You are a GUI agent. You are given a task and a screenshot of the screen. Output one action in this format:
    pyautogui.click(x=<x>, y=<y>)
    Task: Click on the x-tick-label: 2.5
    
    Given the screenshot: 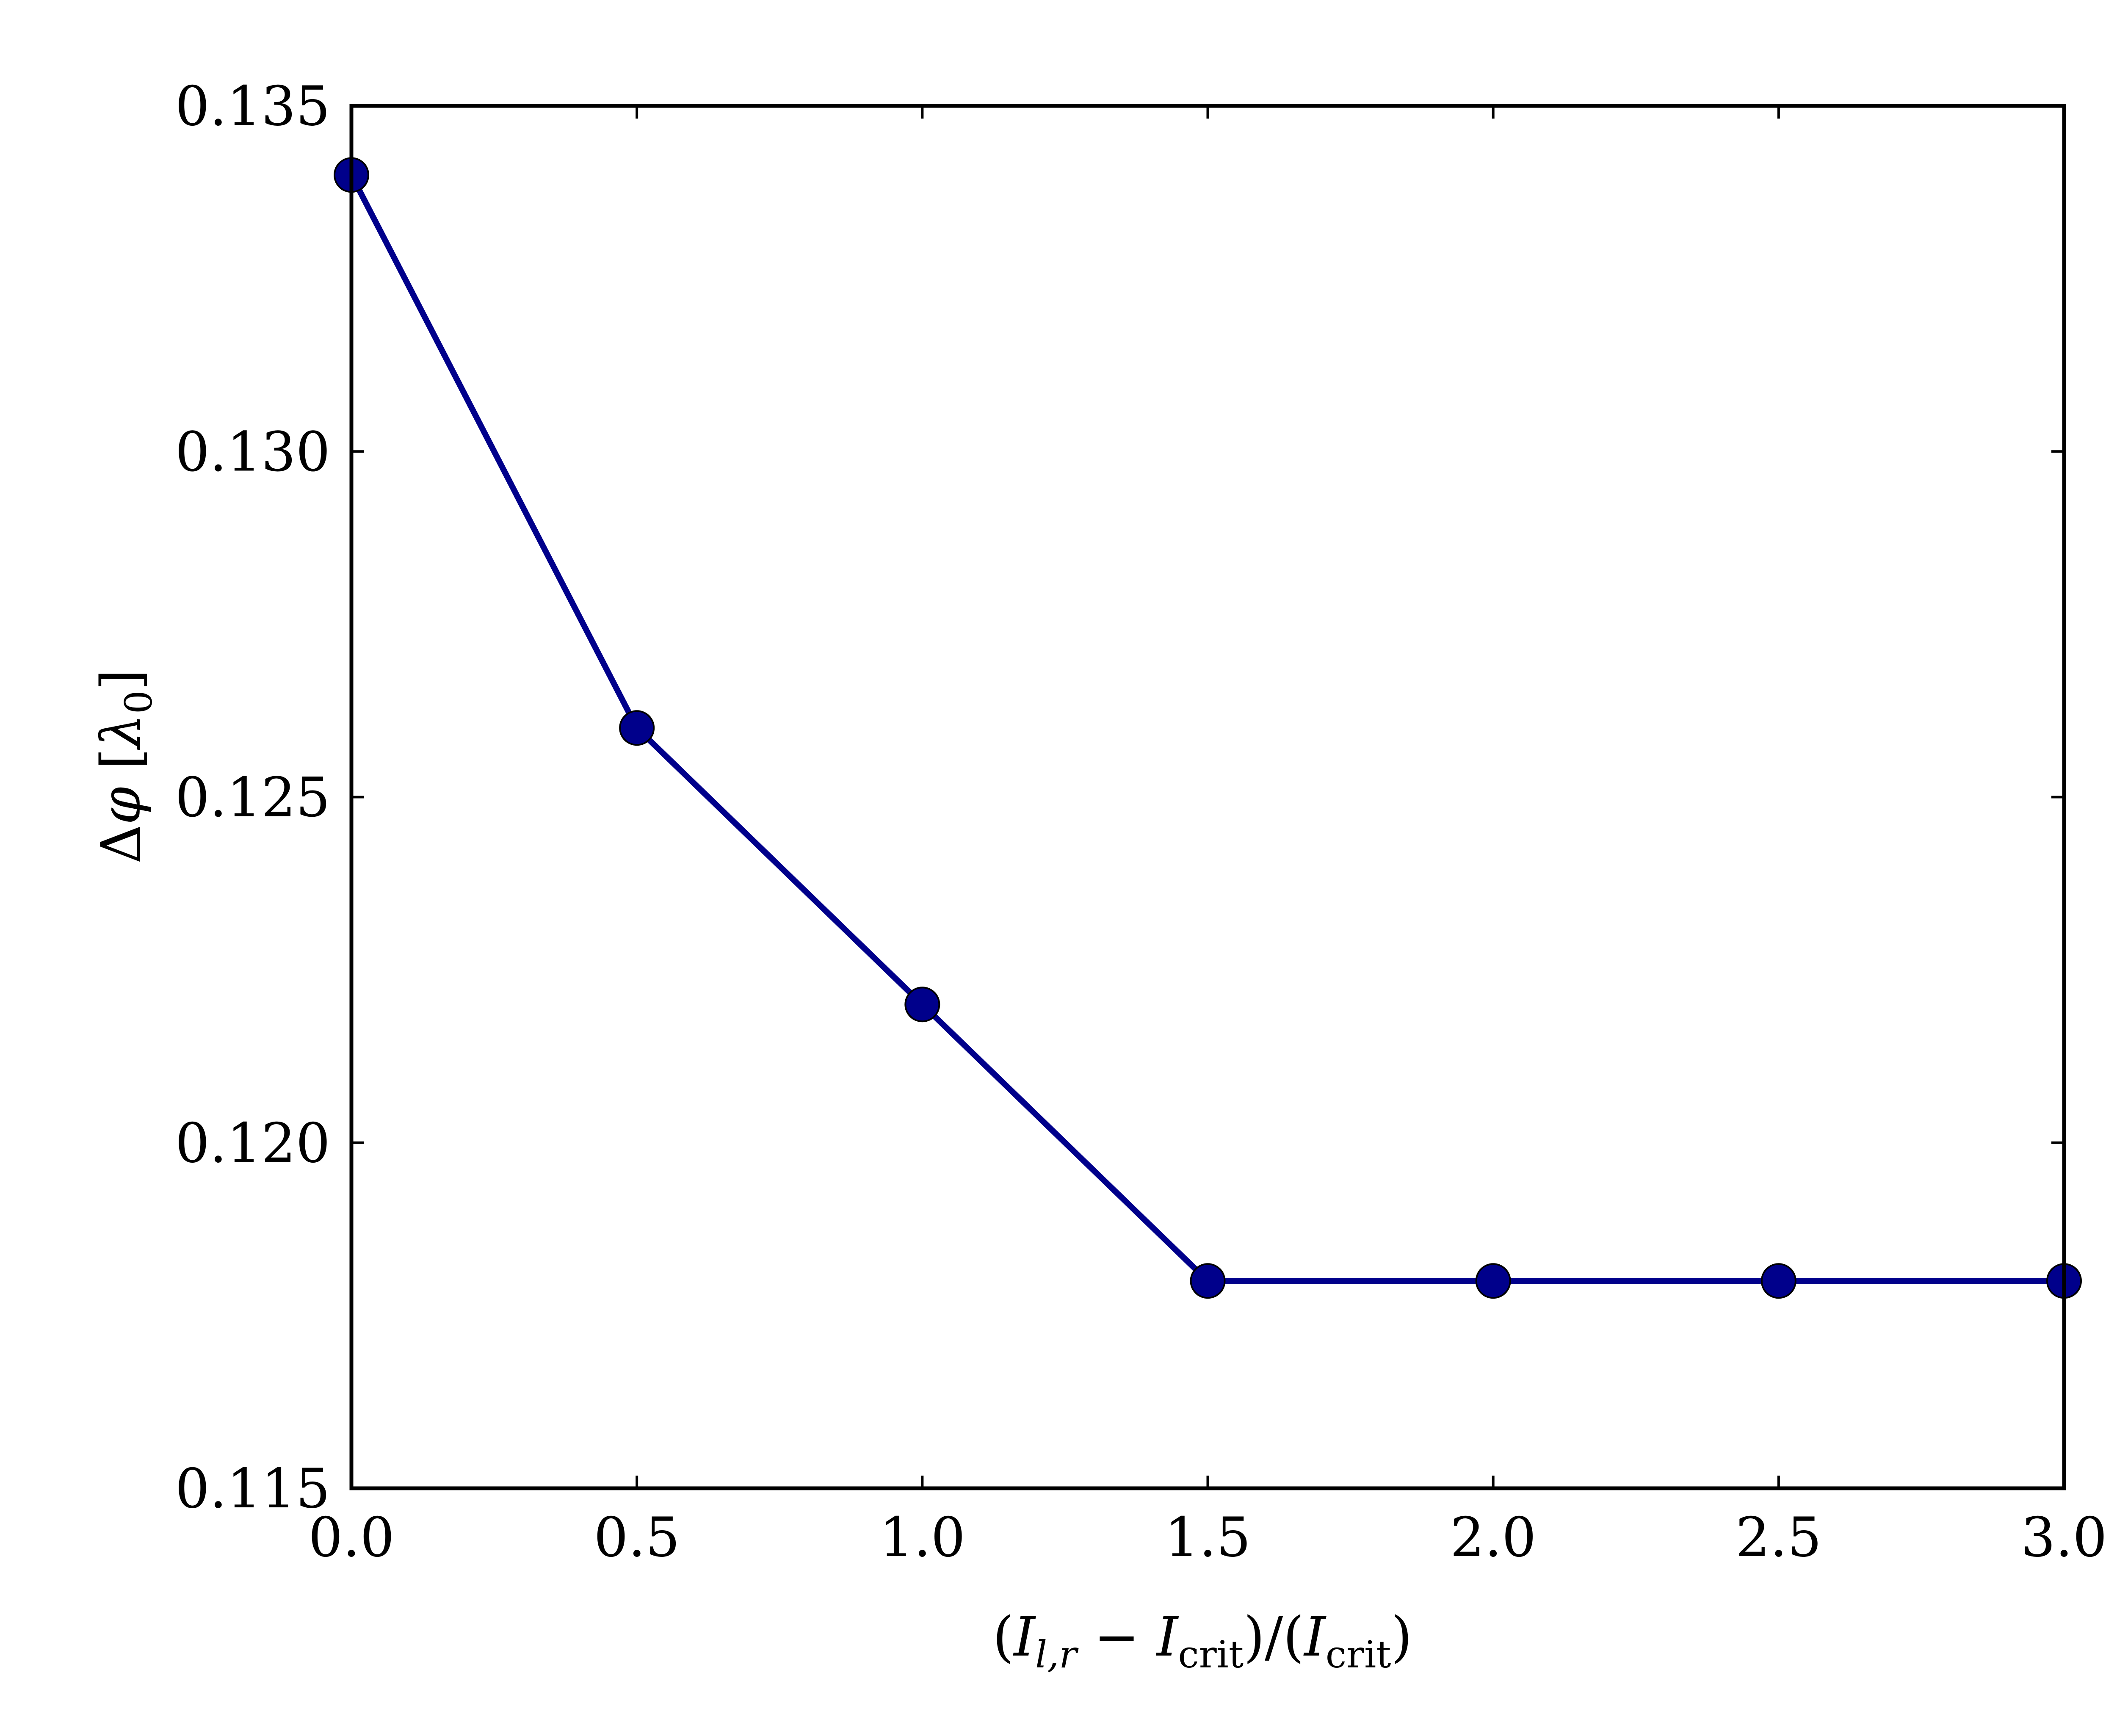 What is the action you would take?
    pyautogui.click(x=1779, y=1537)
    